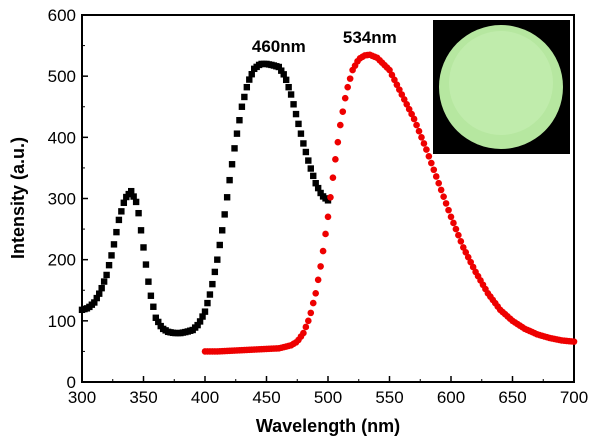  I want to click on annotation-layer: 460nm 534nm, so click(324, 42).